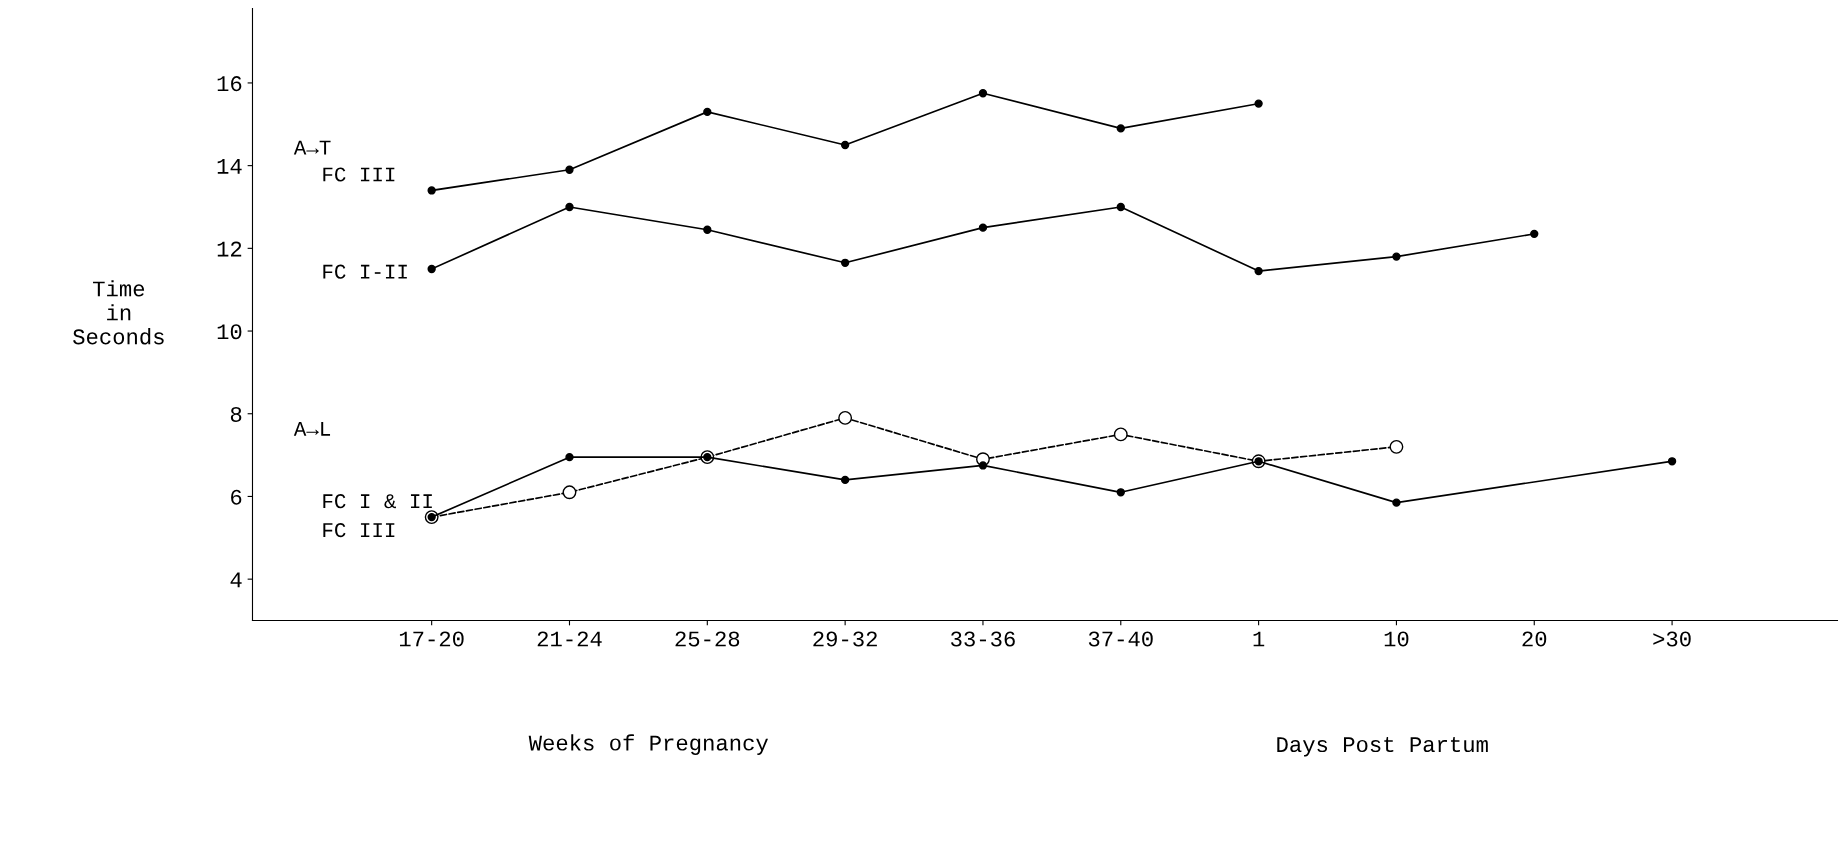  Describe the element at coordinates (229, 166) in the screenshot. I see `y-tick-label: 14` at that location.